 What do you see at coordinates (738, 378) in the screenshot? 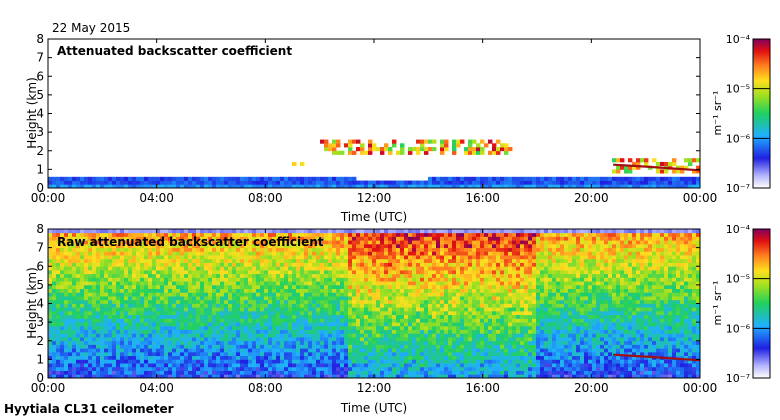
I see `panel-raw-colorbar-tick-label: 10⁻⁷` at bounding box center [738, 378].